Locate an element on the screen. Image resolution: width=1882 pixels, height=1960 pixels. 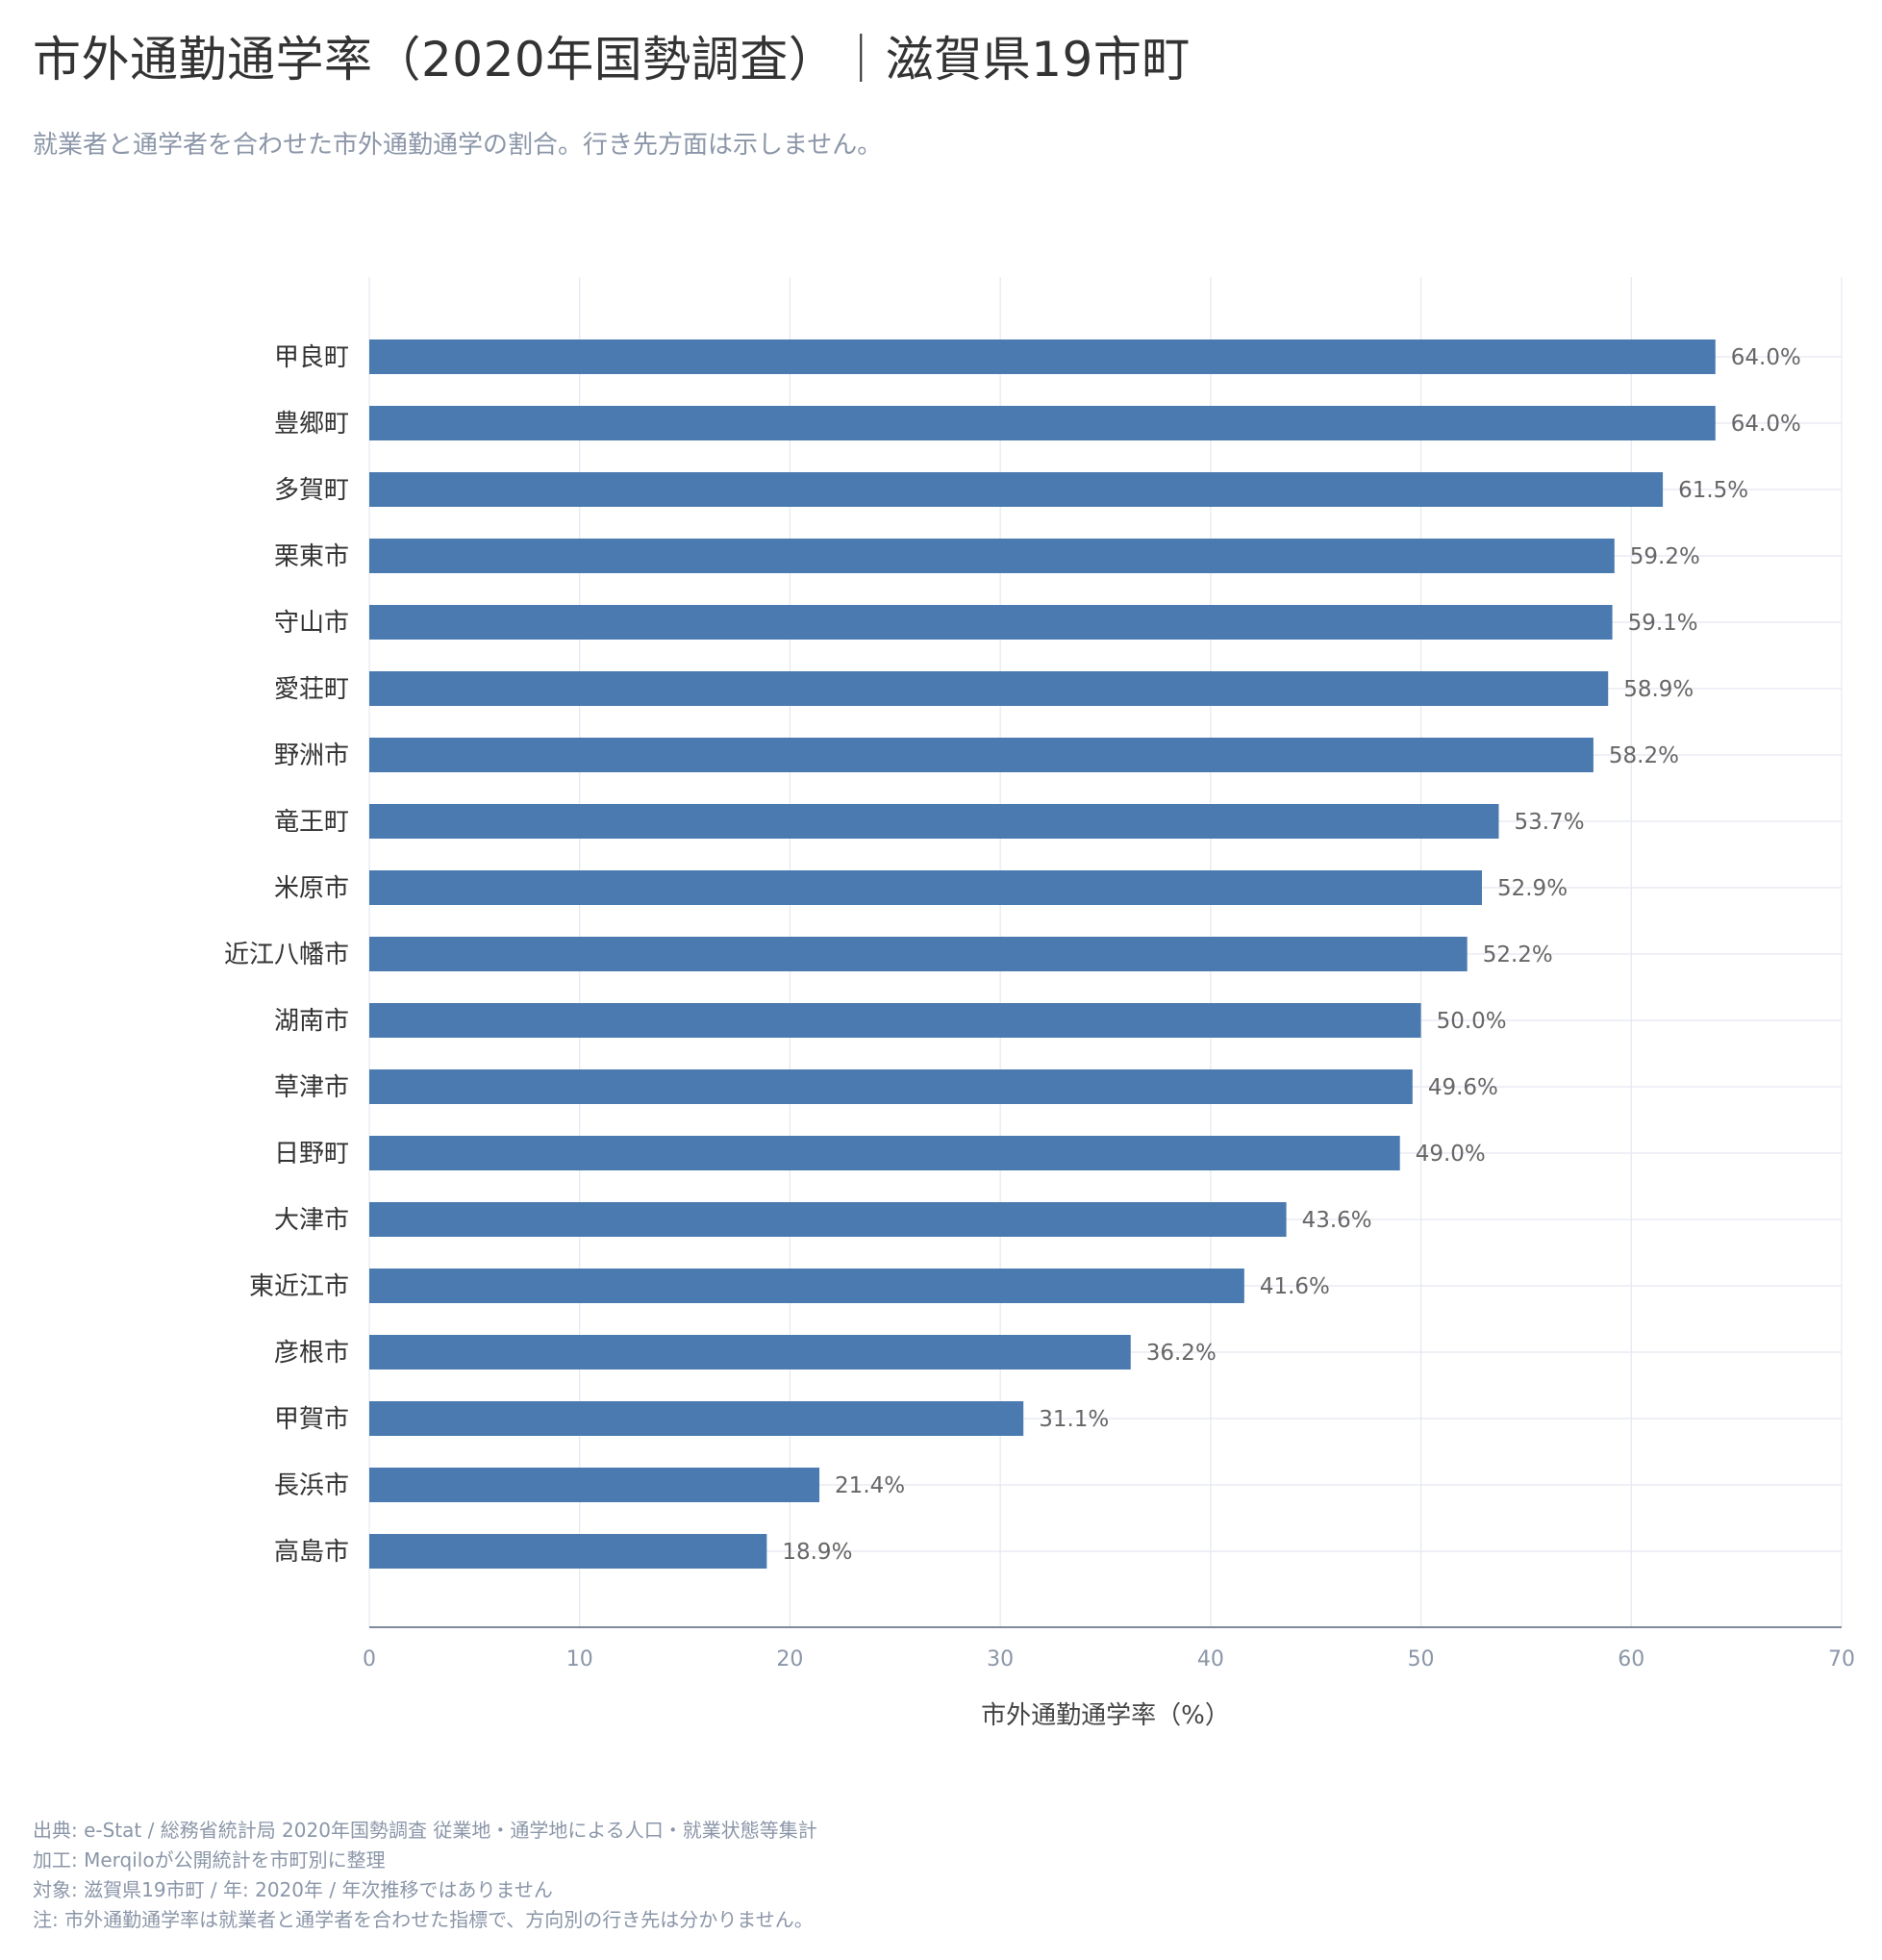
category-label: 日野町 is located at coordinates (311, 1154).